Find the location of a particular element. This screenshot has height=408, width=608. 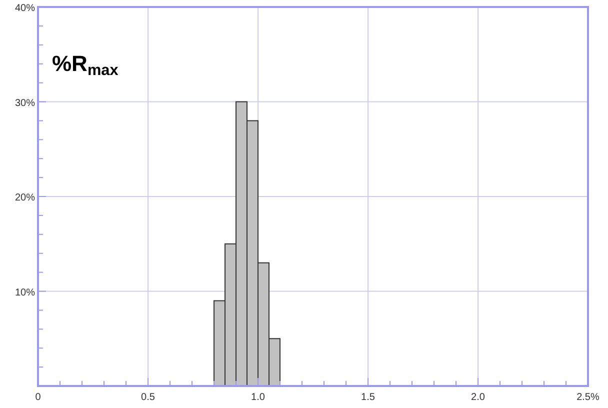

y-tick-label: 30% is located at coordinates (25, 103).